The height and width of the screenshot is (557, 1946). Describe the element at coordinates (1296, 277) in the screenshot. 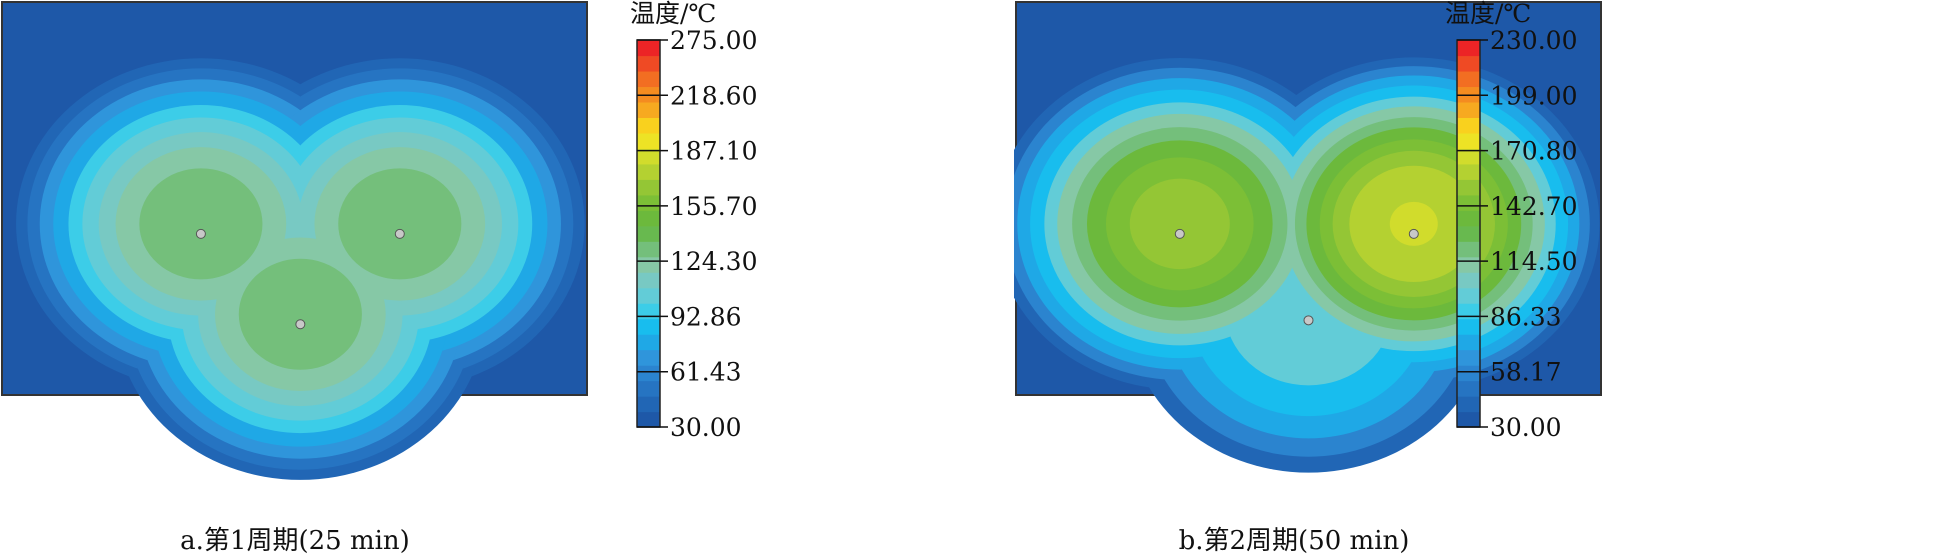

I see `heatmap-b-sources` at that location.